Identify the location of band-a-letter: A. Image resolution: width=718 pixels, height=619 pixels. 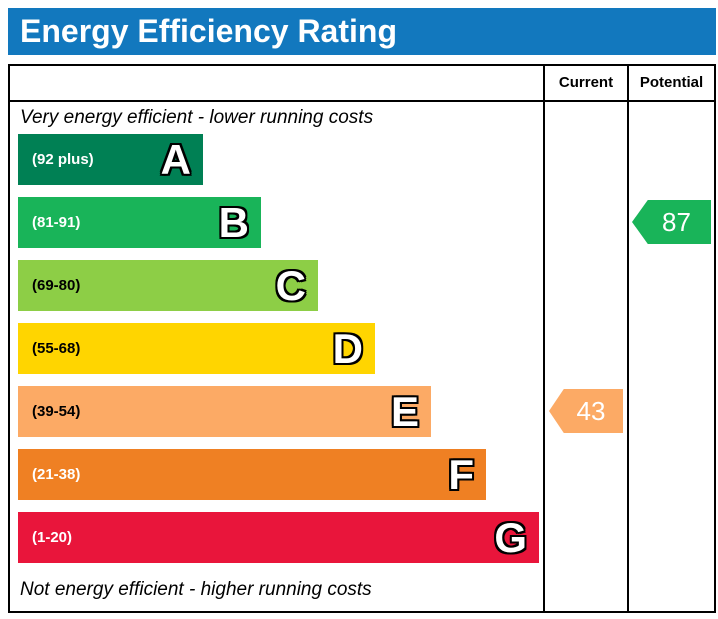
(175, 159).